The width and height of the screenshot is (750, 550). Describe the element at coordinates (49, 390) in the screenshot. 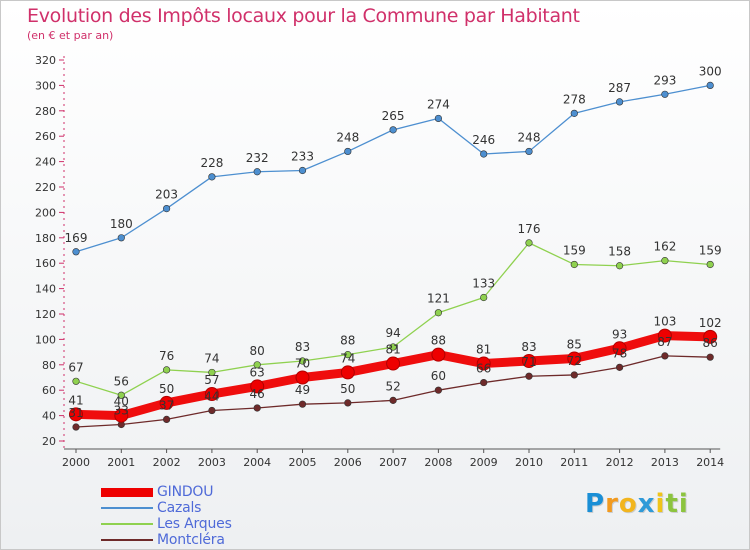

I see `y-tick-label: 60` at that location.